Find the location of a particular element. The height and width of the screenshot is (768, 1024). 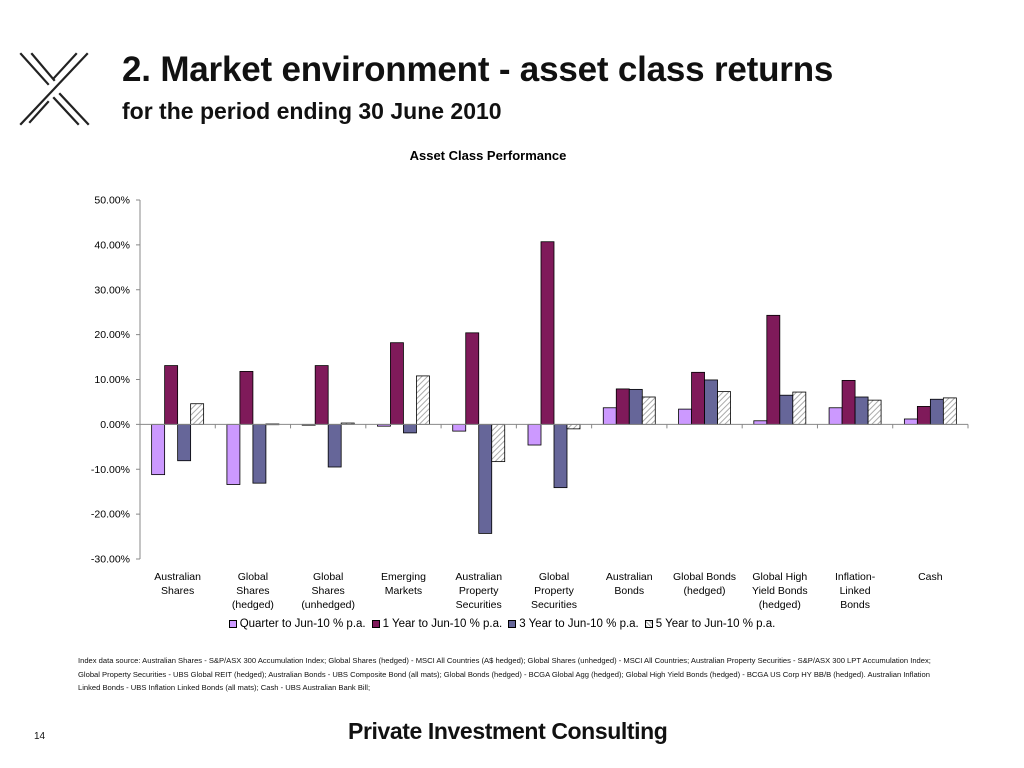

x-tick-label: Emerging Markets is located at coordinates (403, 584).